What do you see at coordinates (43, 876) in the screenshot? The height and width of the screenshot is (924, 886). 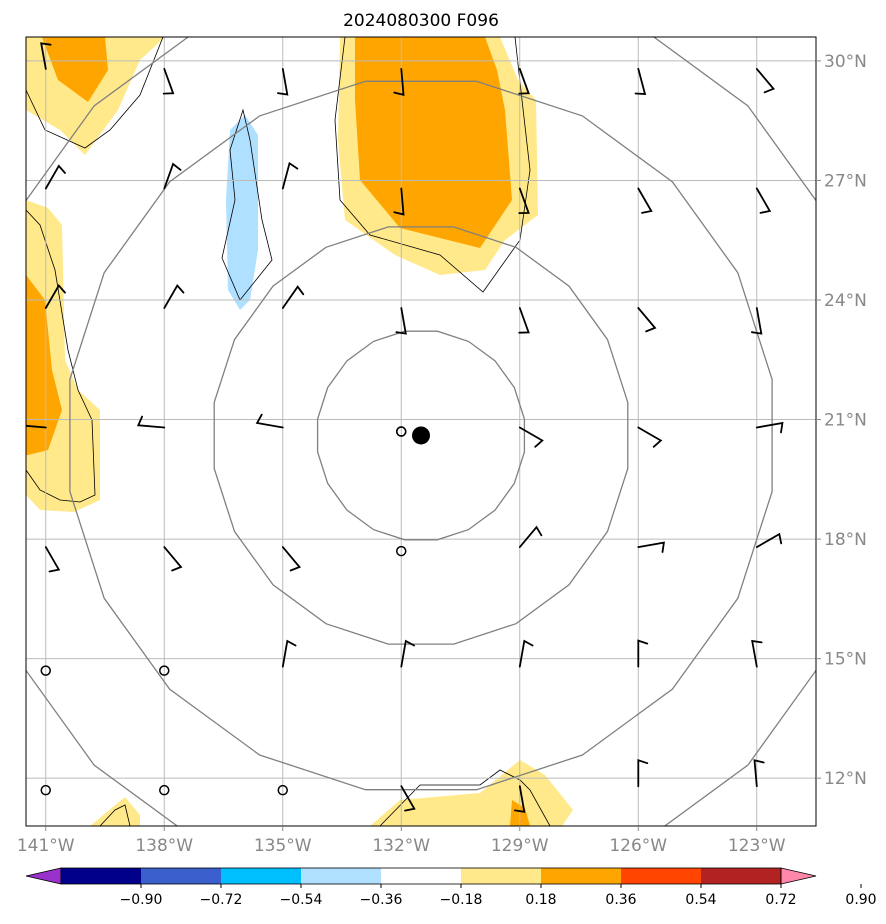 I see `colorbar-extend-min` at bounding box center [43, 876].